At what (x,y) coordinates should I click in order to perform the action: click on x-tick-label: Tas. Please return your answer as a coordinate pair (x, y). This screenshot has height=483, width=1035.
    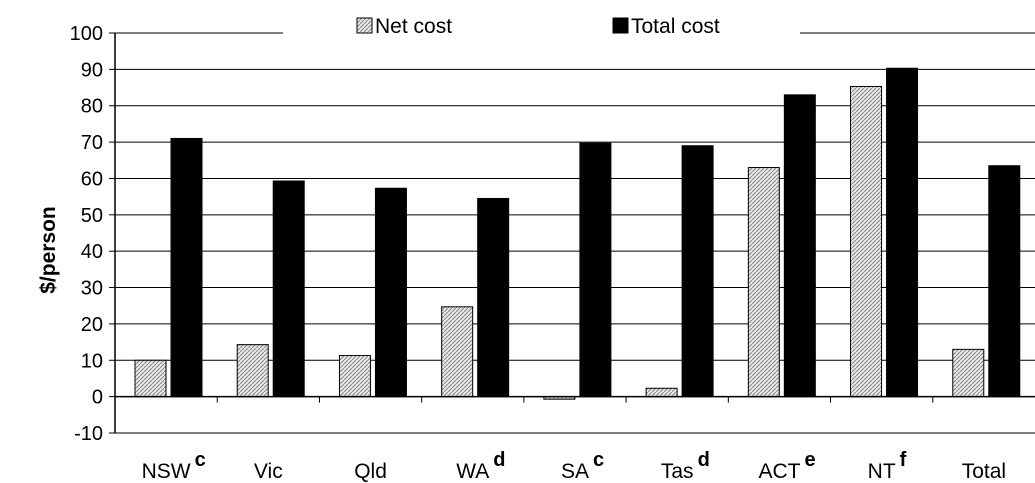
    Looking at the image, I should click on (677, 471).